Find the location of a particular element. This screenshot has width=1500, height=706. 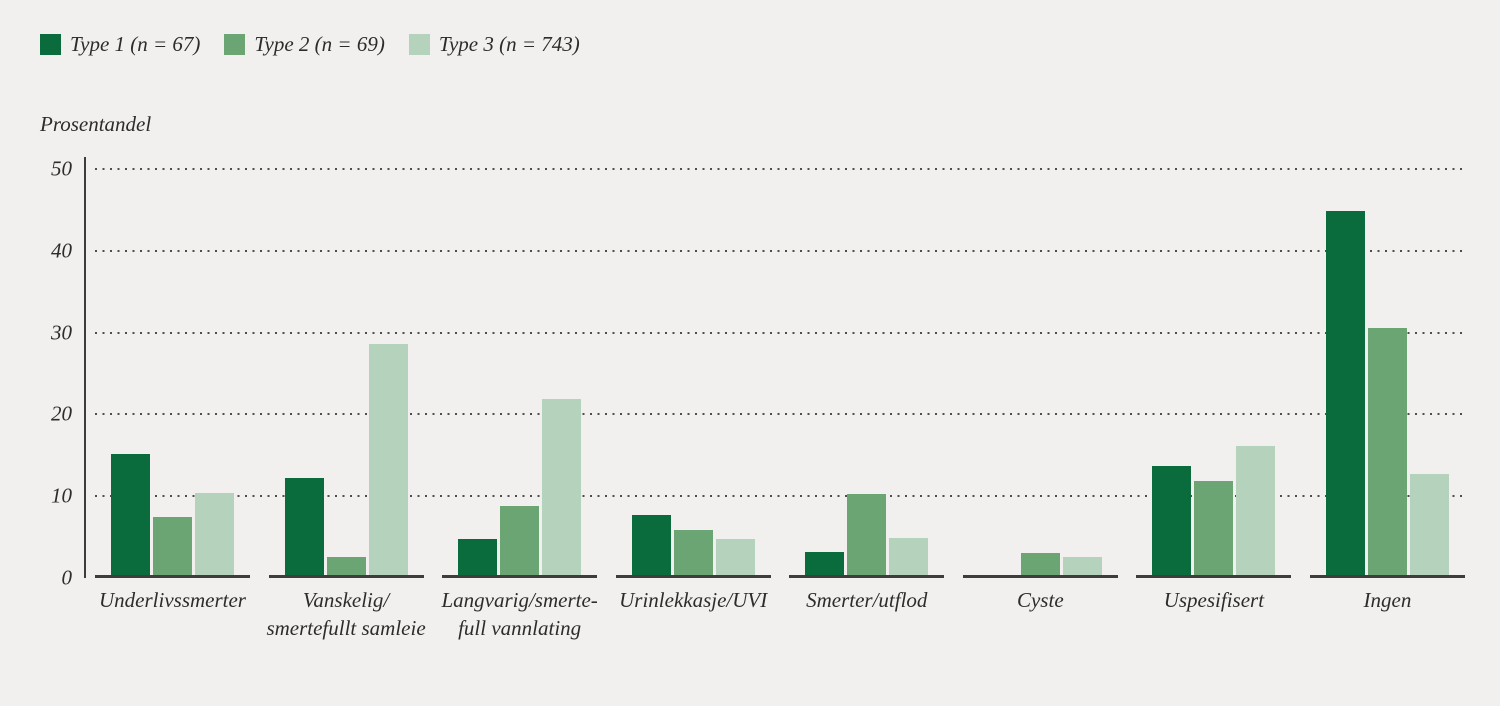

y-axis-tick-labels: 0 10 20 30 40 50 is located at coordinates (50, 373).